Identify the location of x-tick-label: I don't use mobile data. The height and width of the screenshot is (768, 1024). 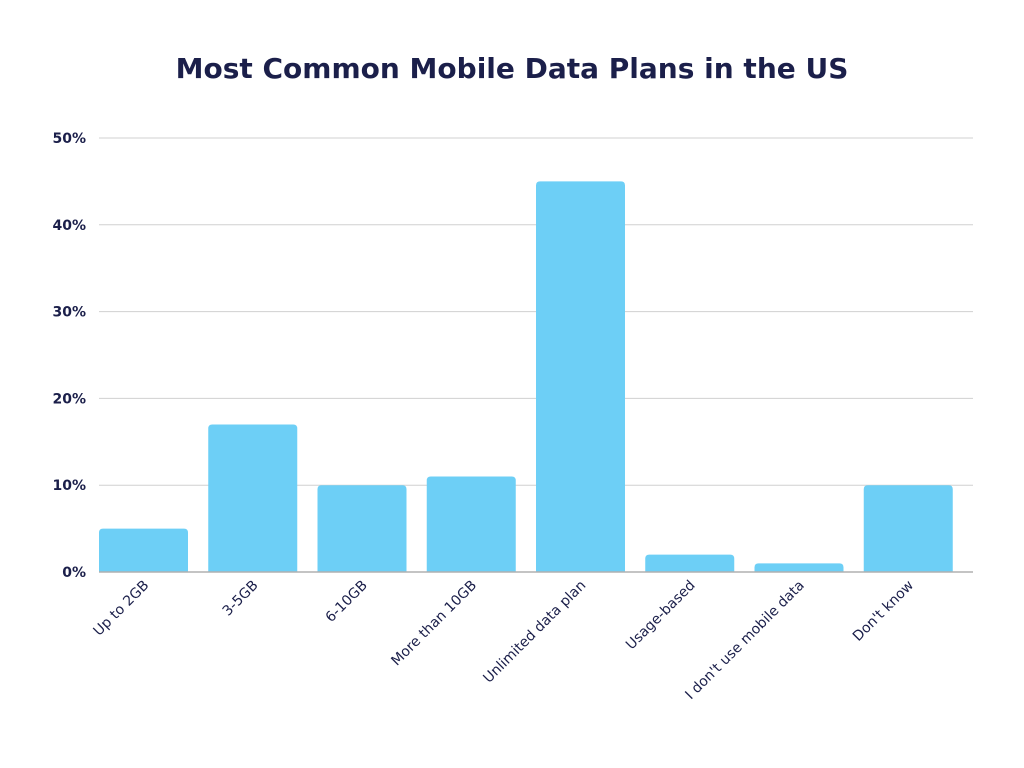
(744, 640).